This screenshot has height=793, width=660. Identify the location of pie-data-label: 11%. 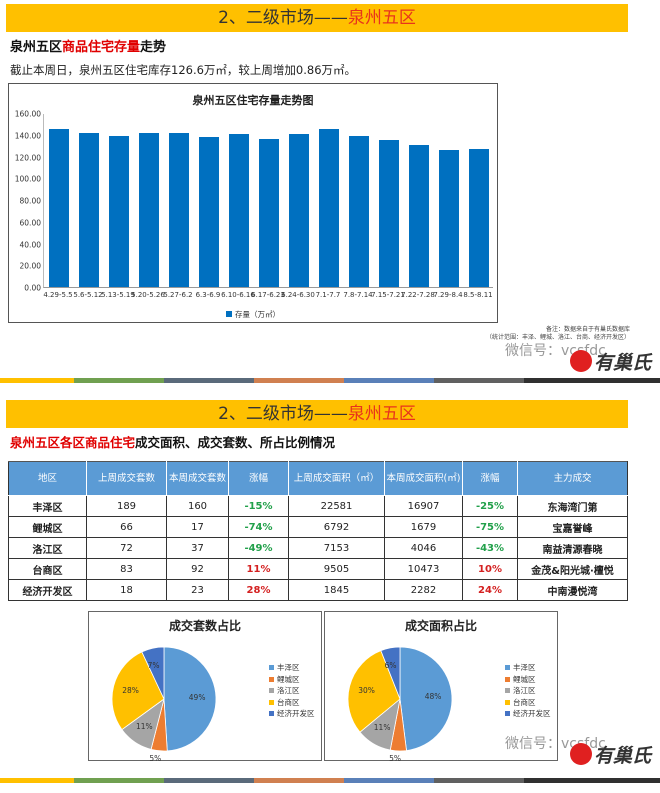
(382, 728).